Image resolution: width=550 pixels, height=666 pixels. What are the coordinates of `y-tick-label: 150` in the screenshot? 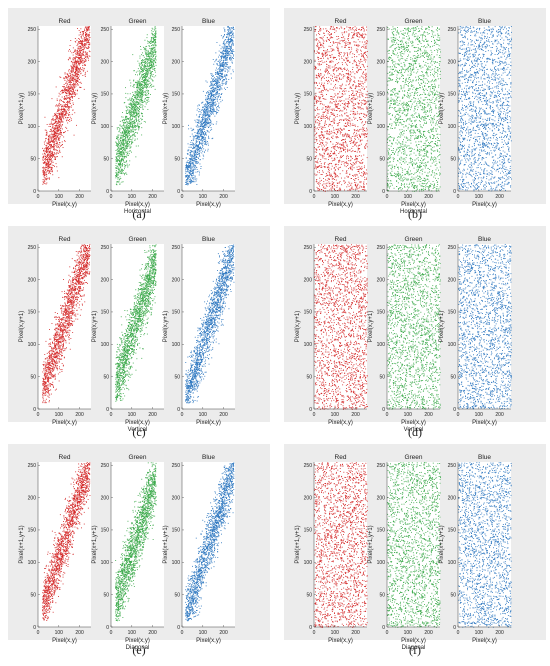 It's located at (176, 95).